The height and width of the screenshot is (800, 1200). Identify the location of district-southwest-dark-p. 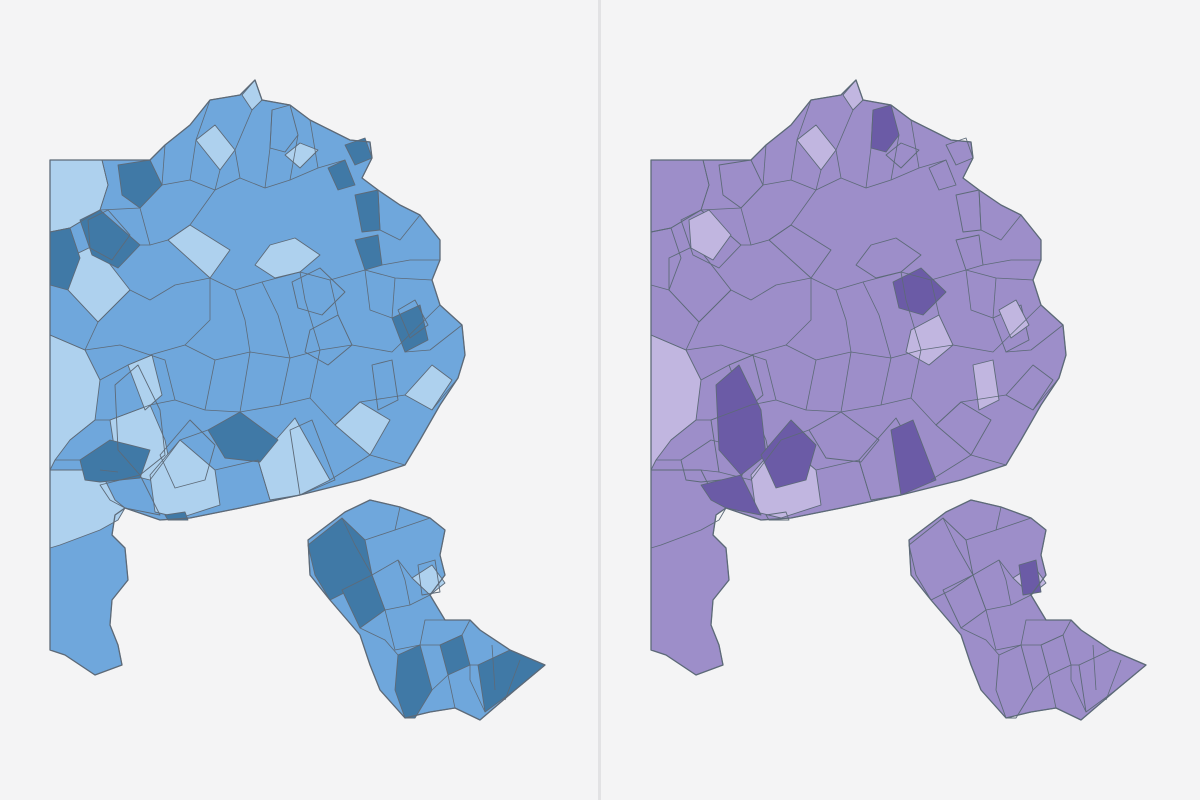
(140, 420).